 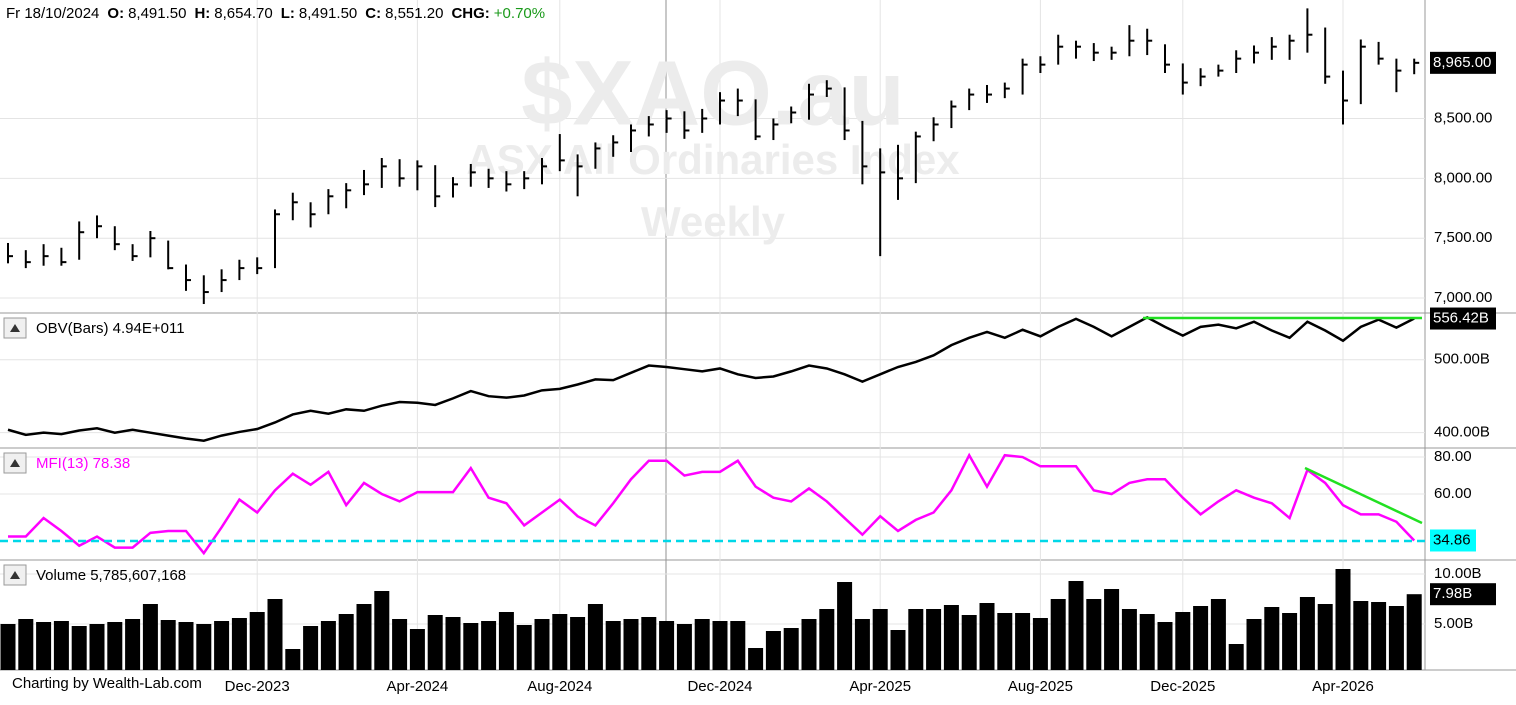 I want to click on field-name: CHG:, so click(x=470, y=13).